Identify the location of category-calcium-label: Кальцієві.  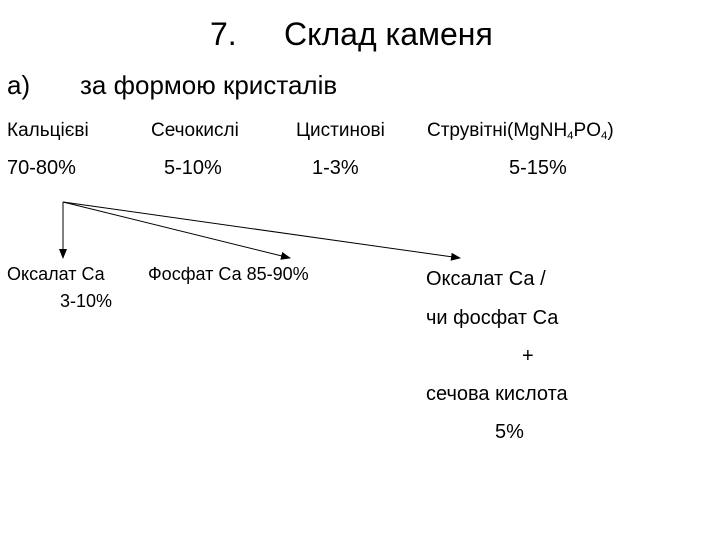
(48, 130).